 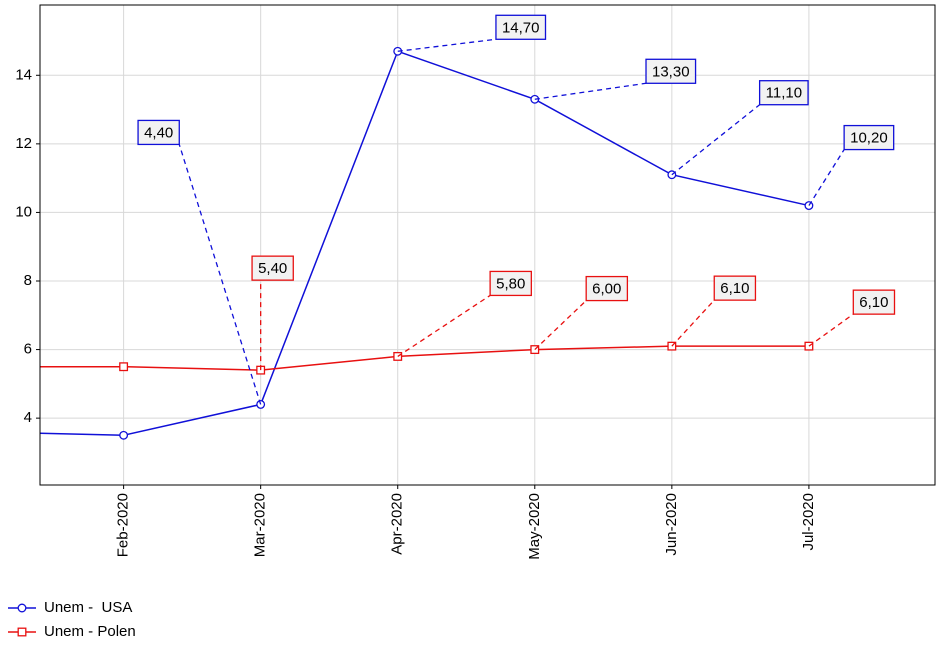 What do you see at coordinates (534, 526) in the screenshot?
I see `x-tick-label: May-2020` at bounding box center [534, 526].